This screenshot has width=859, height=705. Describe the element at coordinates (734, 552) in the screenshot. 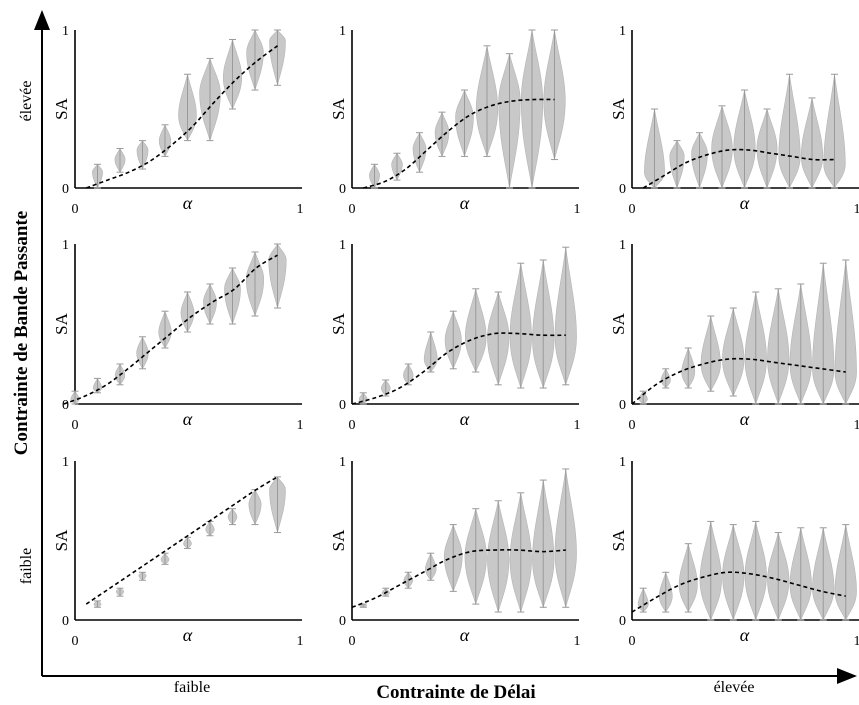

I see `violin-panel-low-high: 1 00 1 α SA` at that location.